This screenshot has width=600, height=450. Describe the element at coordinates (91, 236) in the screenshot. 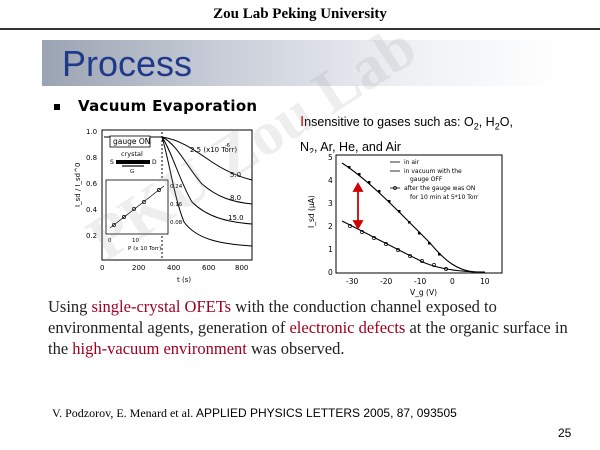

I see `y-tick: 0.2` at that location.